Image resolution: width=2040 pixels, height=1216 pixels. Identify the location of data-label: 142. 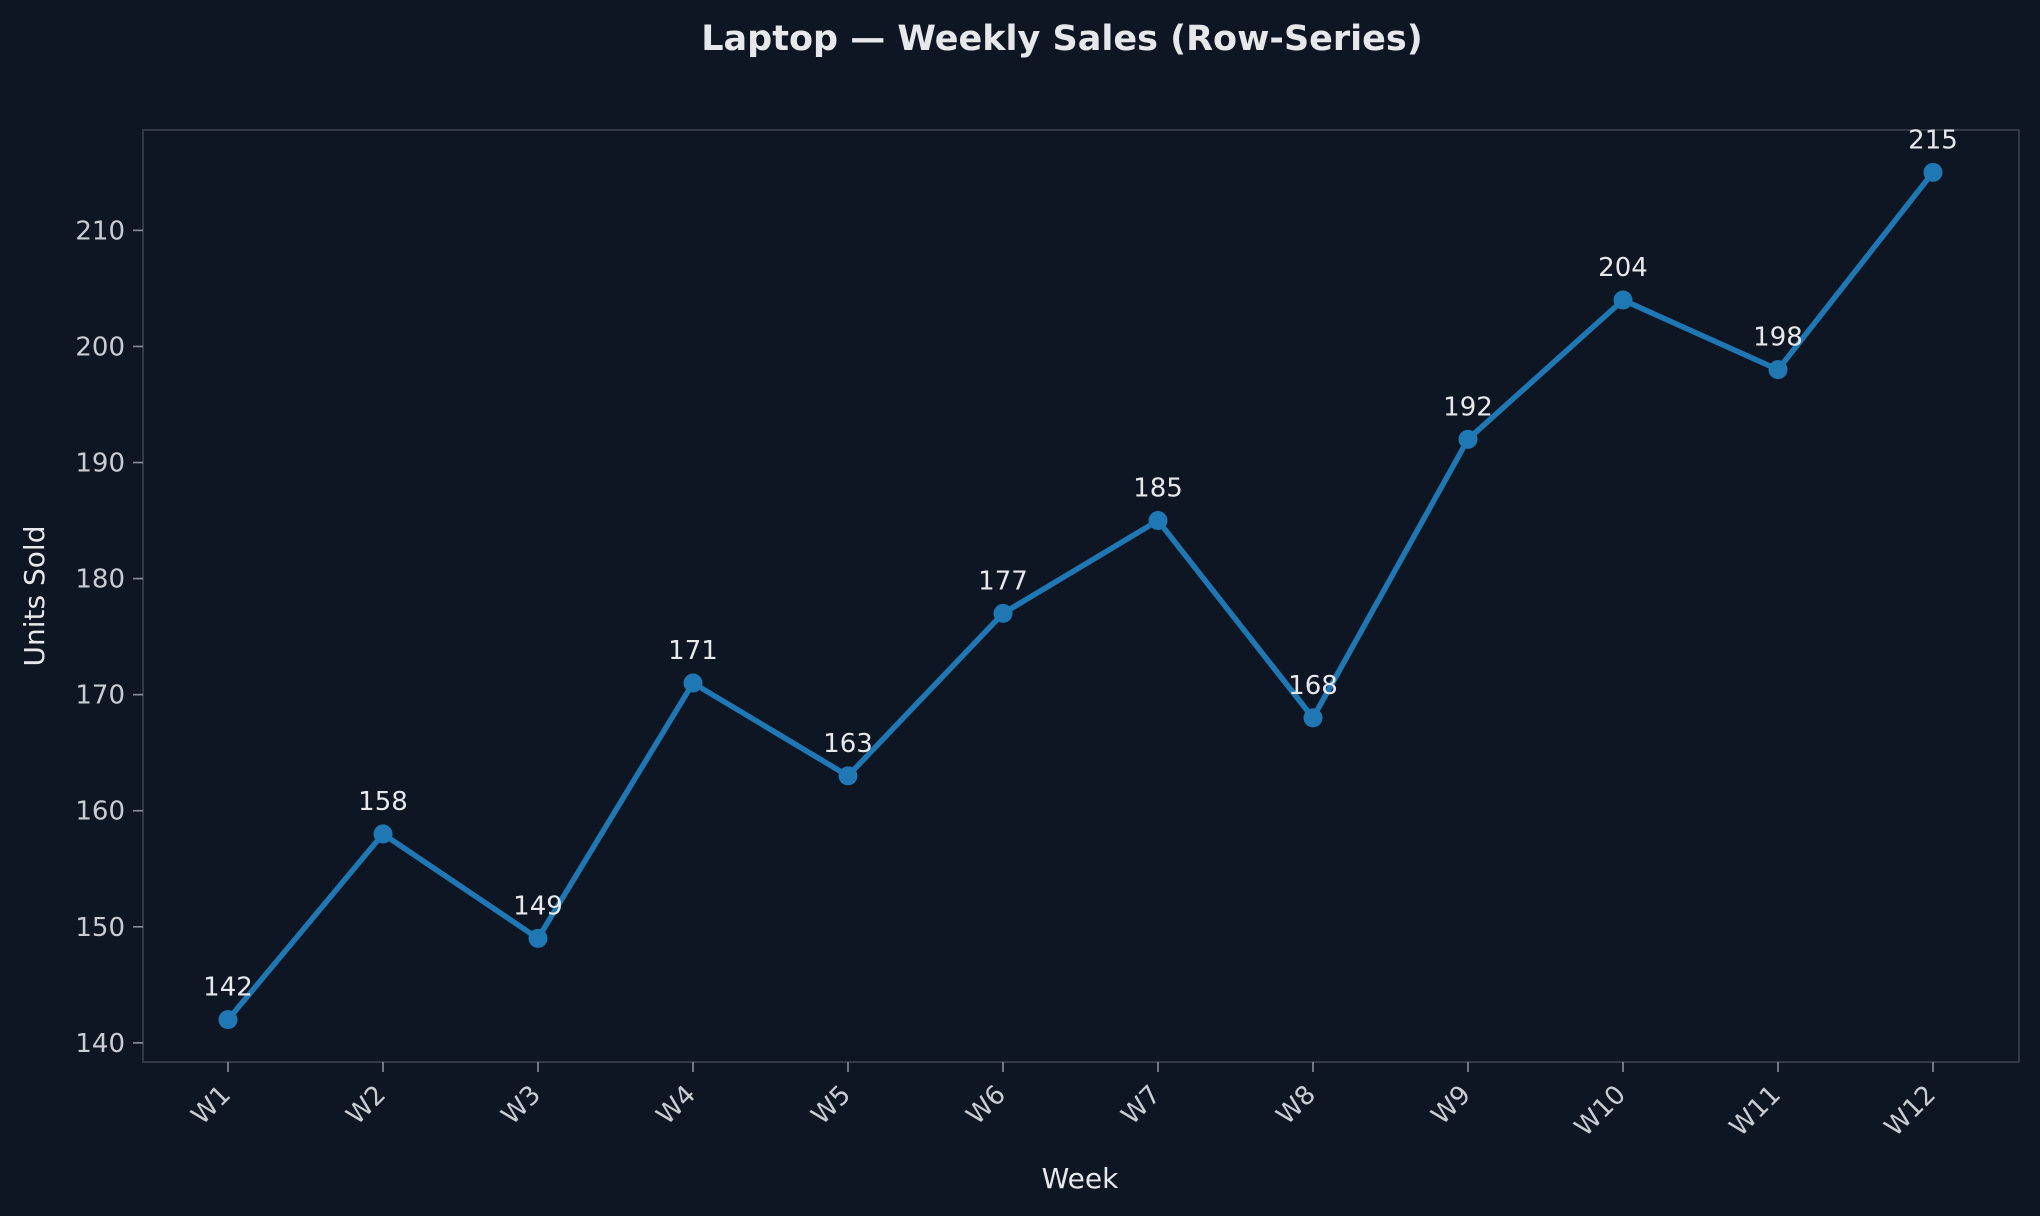
(228, 988).